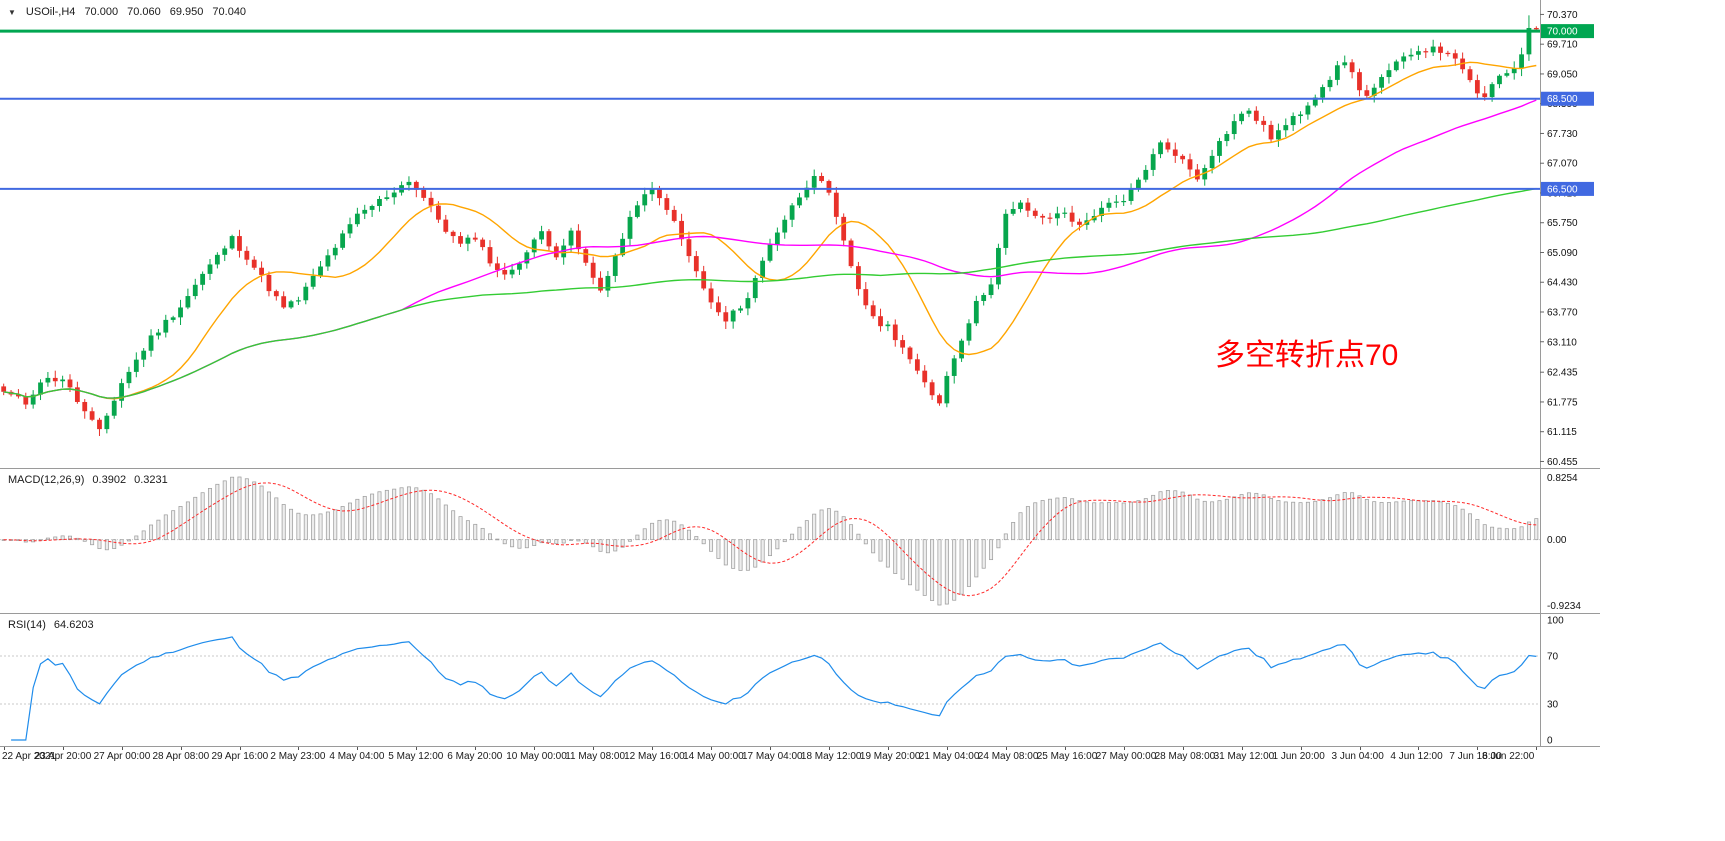 This screenshot has height=841, width=1725. Describe the element at coordinates (50, 12) in the screenshot. I see `symbol-timeframe-label: USOil-,H4` at that location.